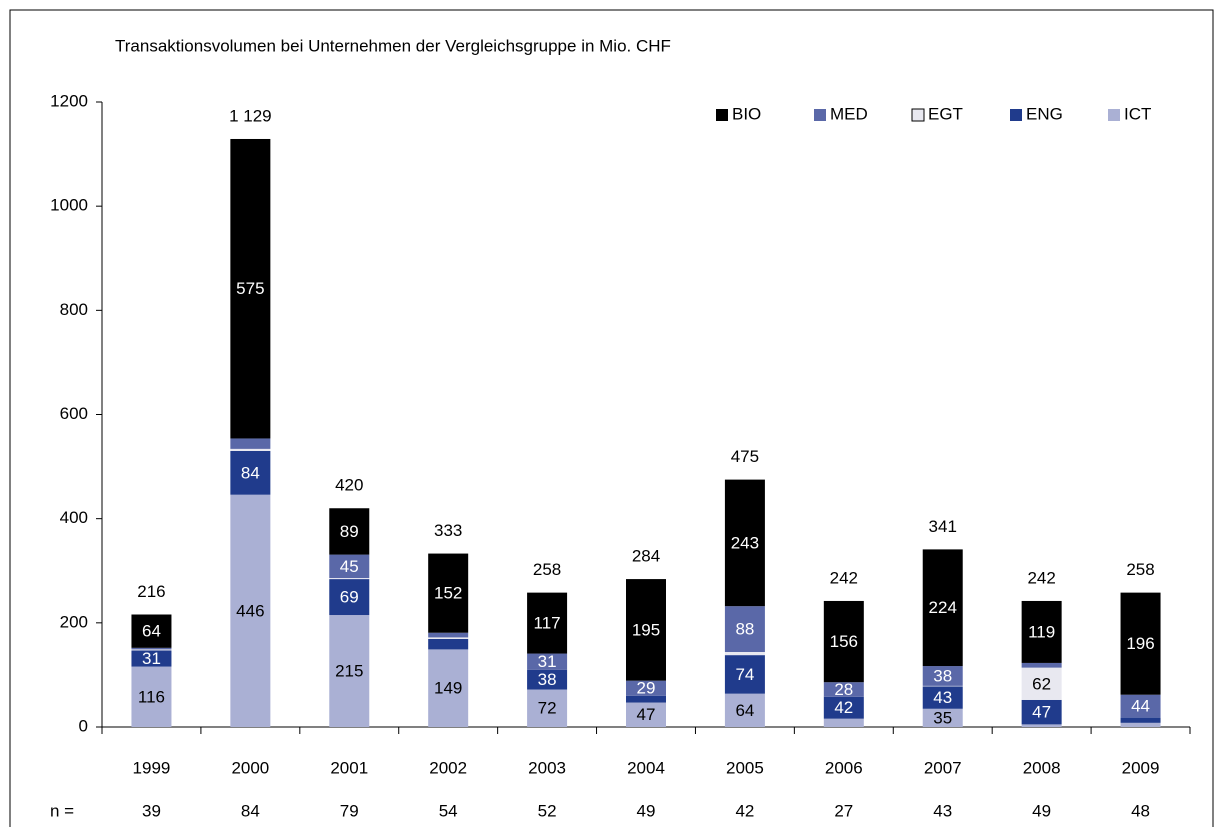 Image resolution: width=1223 pixels, height=832 pixels. Describe the element at coordinates (745, 767) in the screenshot. I see `x-tick-label: 2005` at that location.